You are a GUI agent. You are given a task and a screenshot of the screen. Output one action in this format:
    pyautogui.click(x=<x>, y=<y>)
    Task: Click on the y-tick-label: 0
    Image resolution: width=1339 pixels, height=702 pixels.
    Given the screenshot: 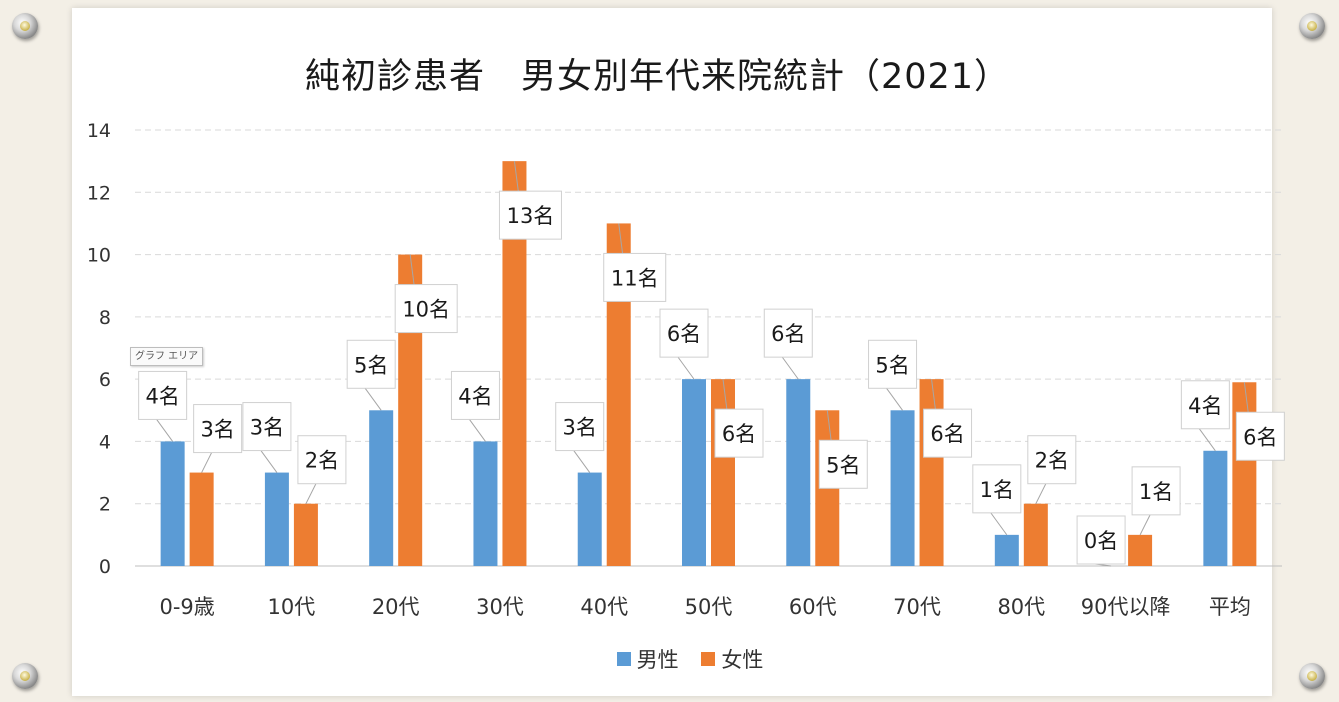 What is the action you would take?
    pyautogui.click(x=105, y=567)
    